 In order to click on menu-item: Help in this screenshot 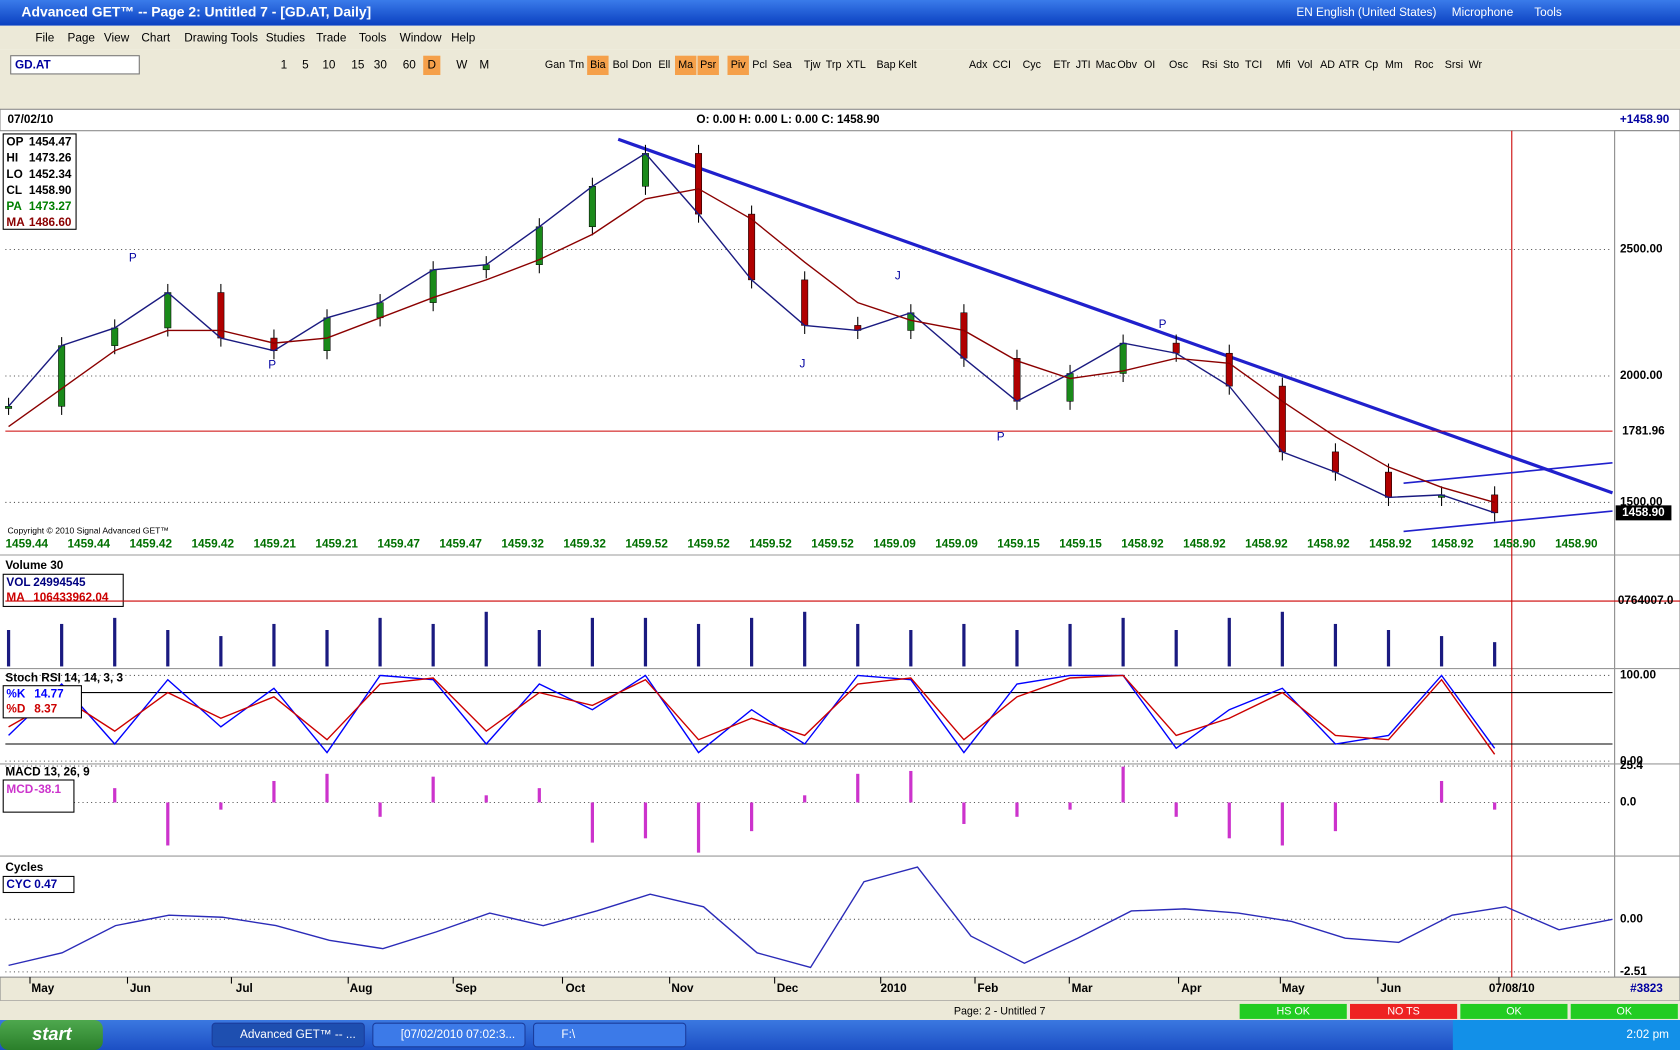, I will do `click(463, 38)`.